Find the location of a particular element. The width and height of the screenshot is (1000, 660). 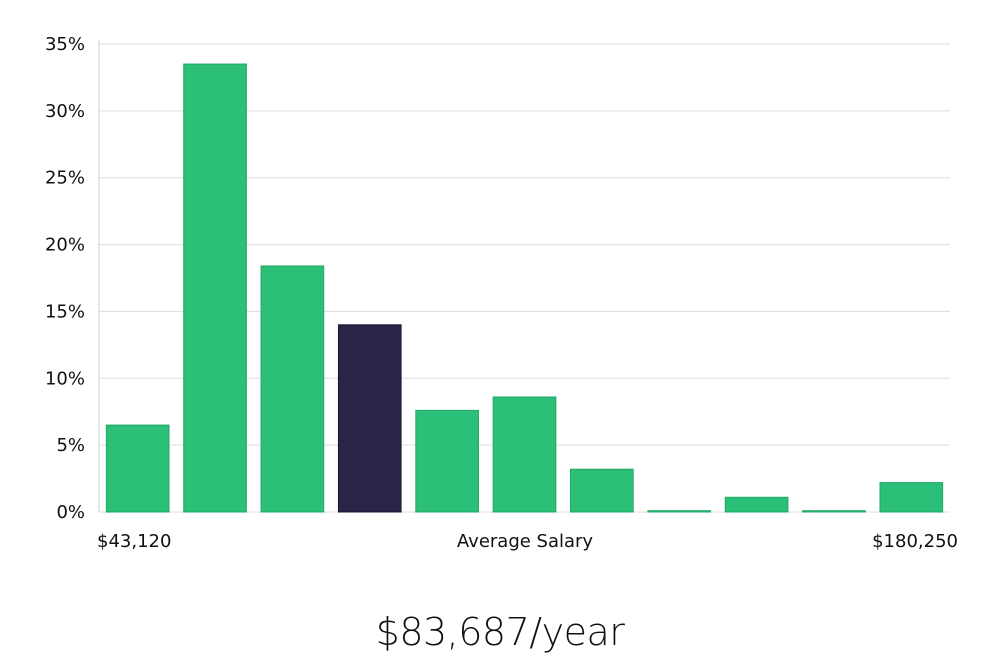

y-tick-label: 35% is located at coordinates (65, 44).